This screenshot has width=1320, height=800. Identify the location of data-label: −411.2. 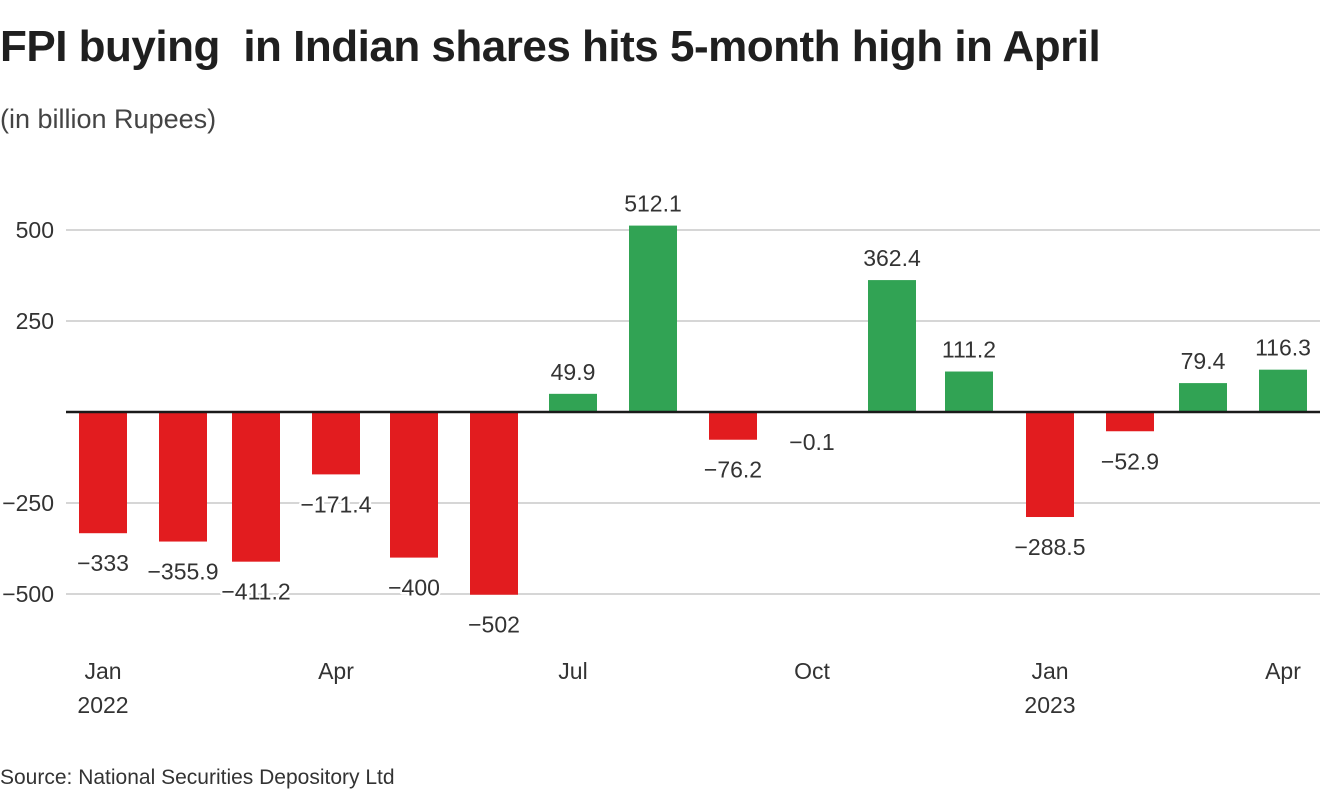
(255, 592).